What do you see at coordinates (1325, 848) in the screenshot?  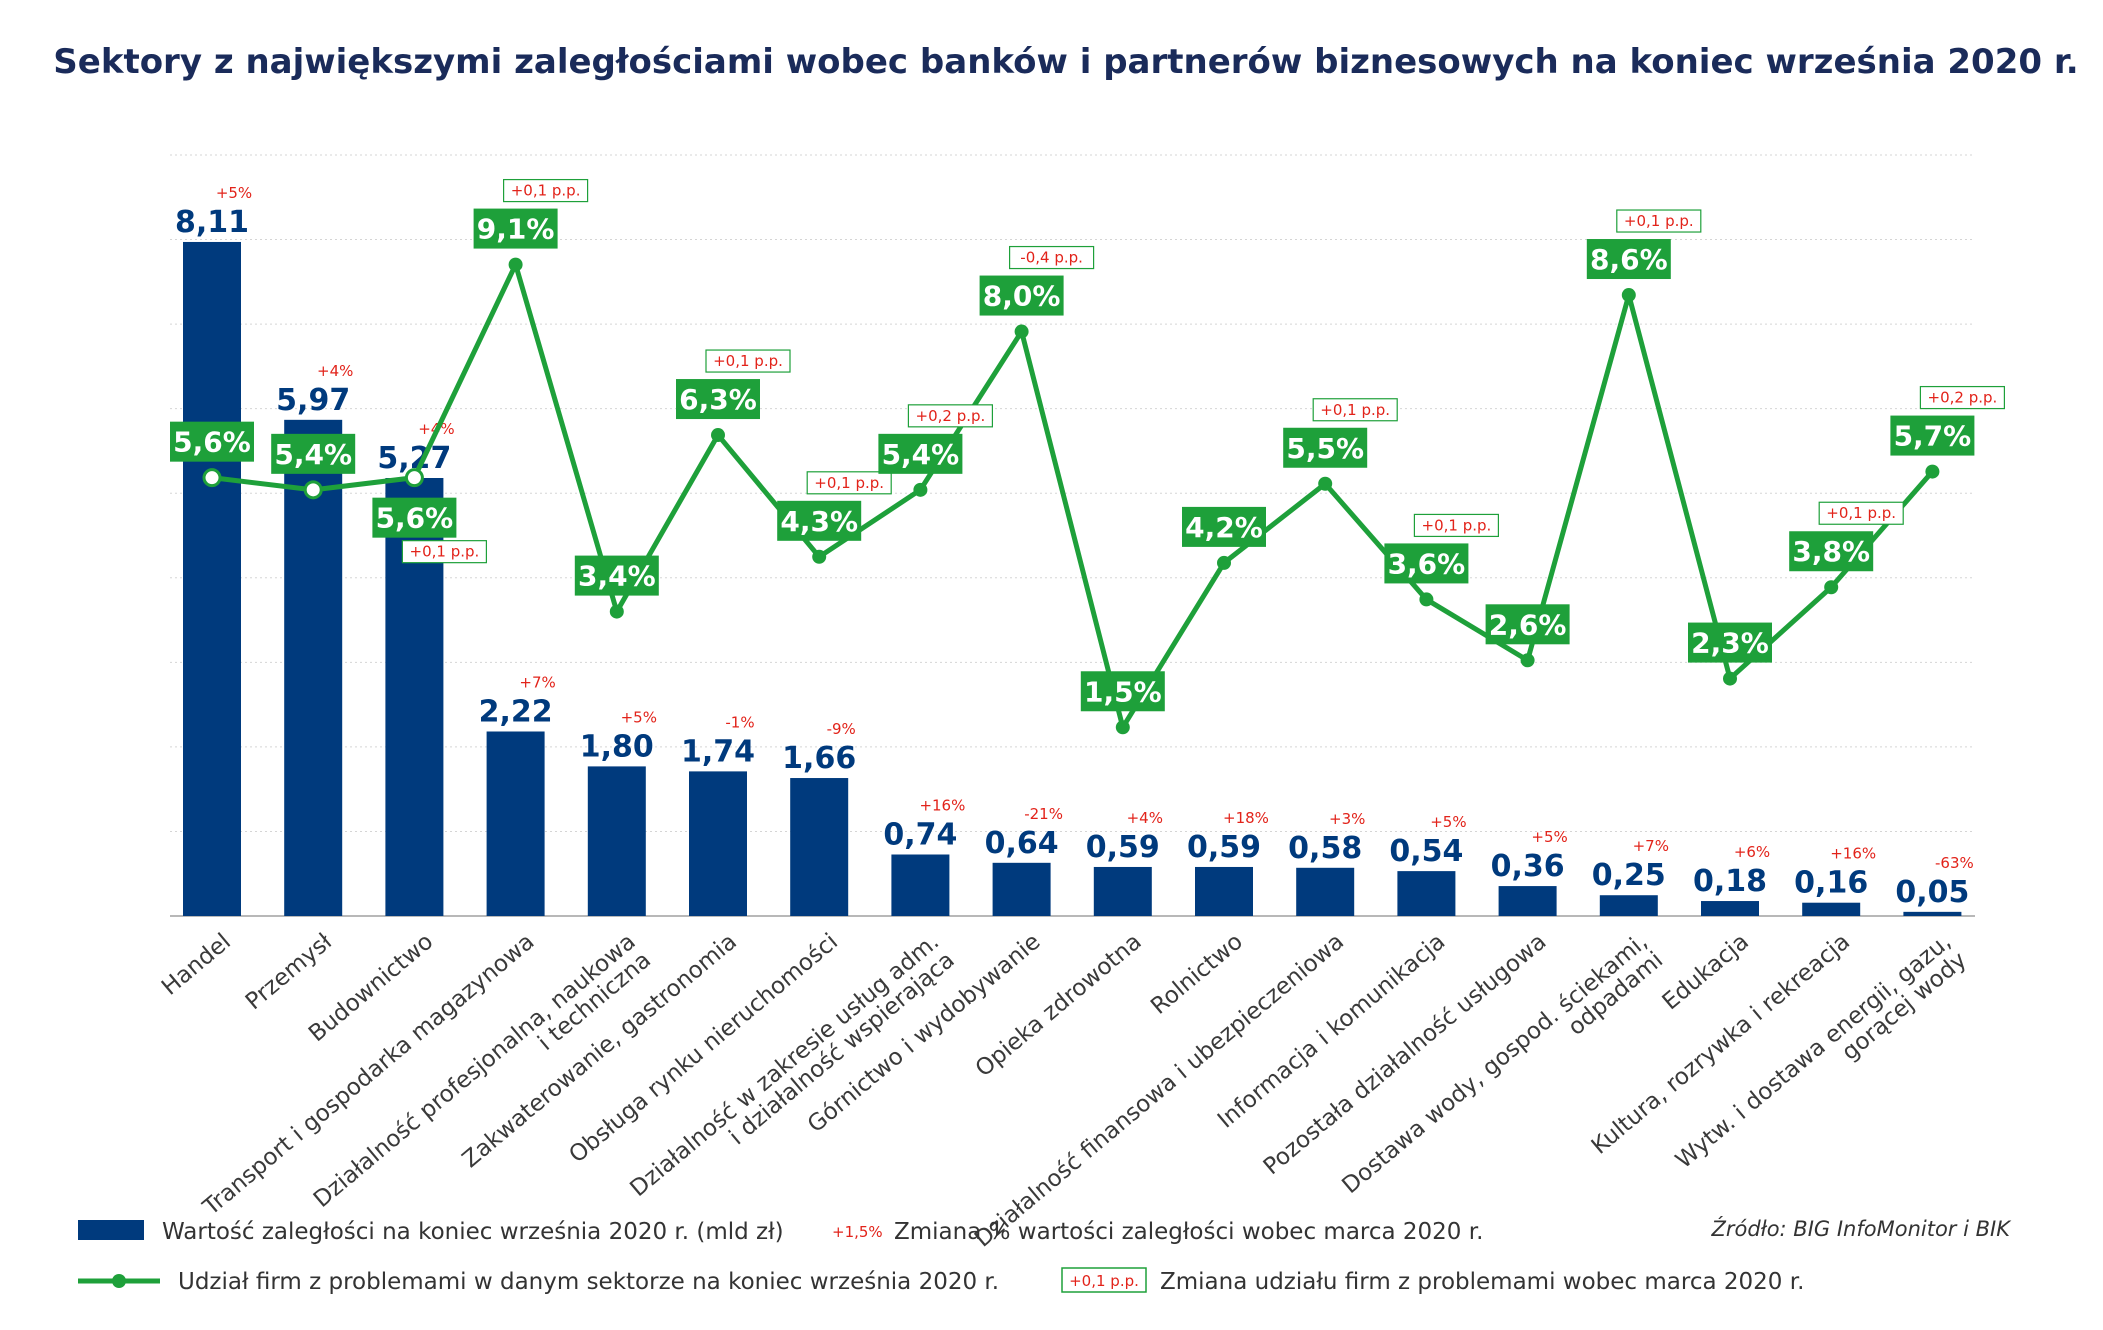 I see `bar-value-label: 0,58` at bounding box center [1325, 848].